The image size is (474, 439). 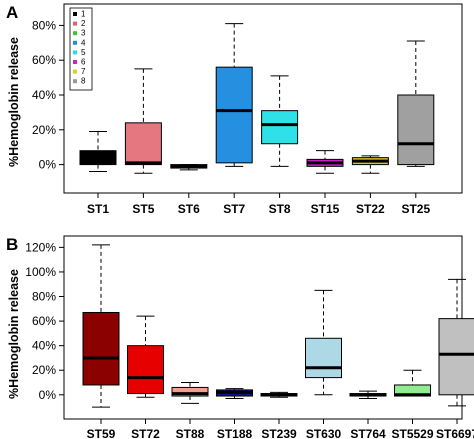 I want to click on y-tick-label: 120%, so click(x=40, y=247).